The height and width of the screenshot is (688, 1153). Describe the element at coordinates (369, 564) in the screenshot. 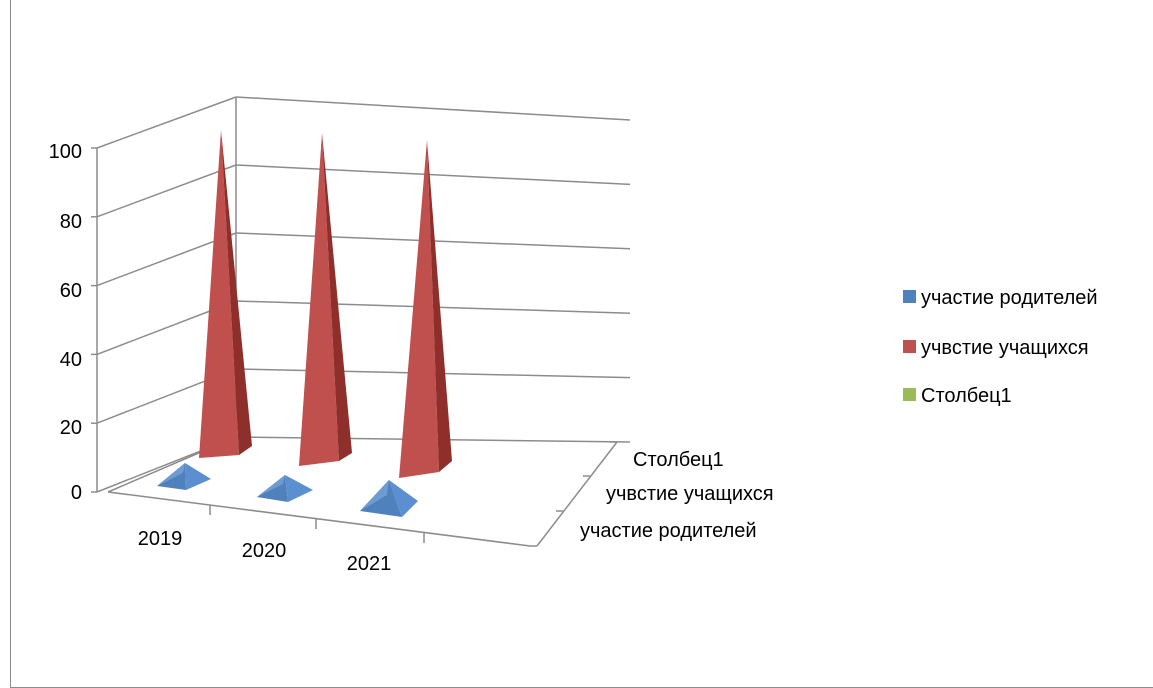

I see `x-tick-label: 2021` at that location.